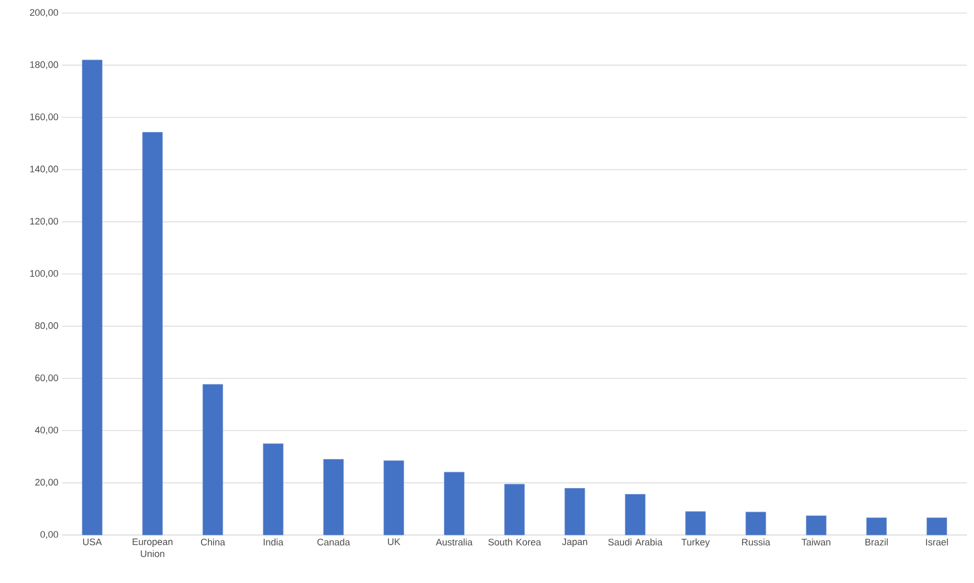 The image size is (974, 583). Describe the element at coordinates (876, 542) in the screenshot. I see `x-tick-label: Brazil` at that location.